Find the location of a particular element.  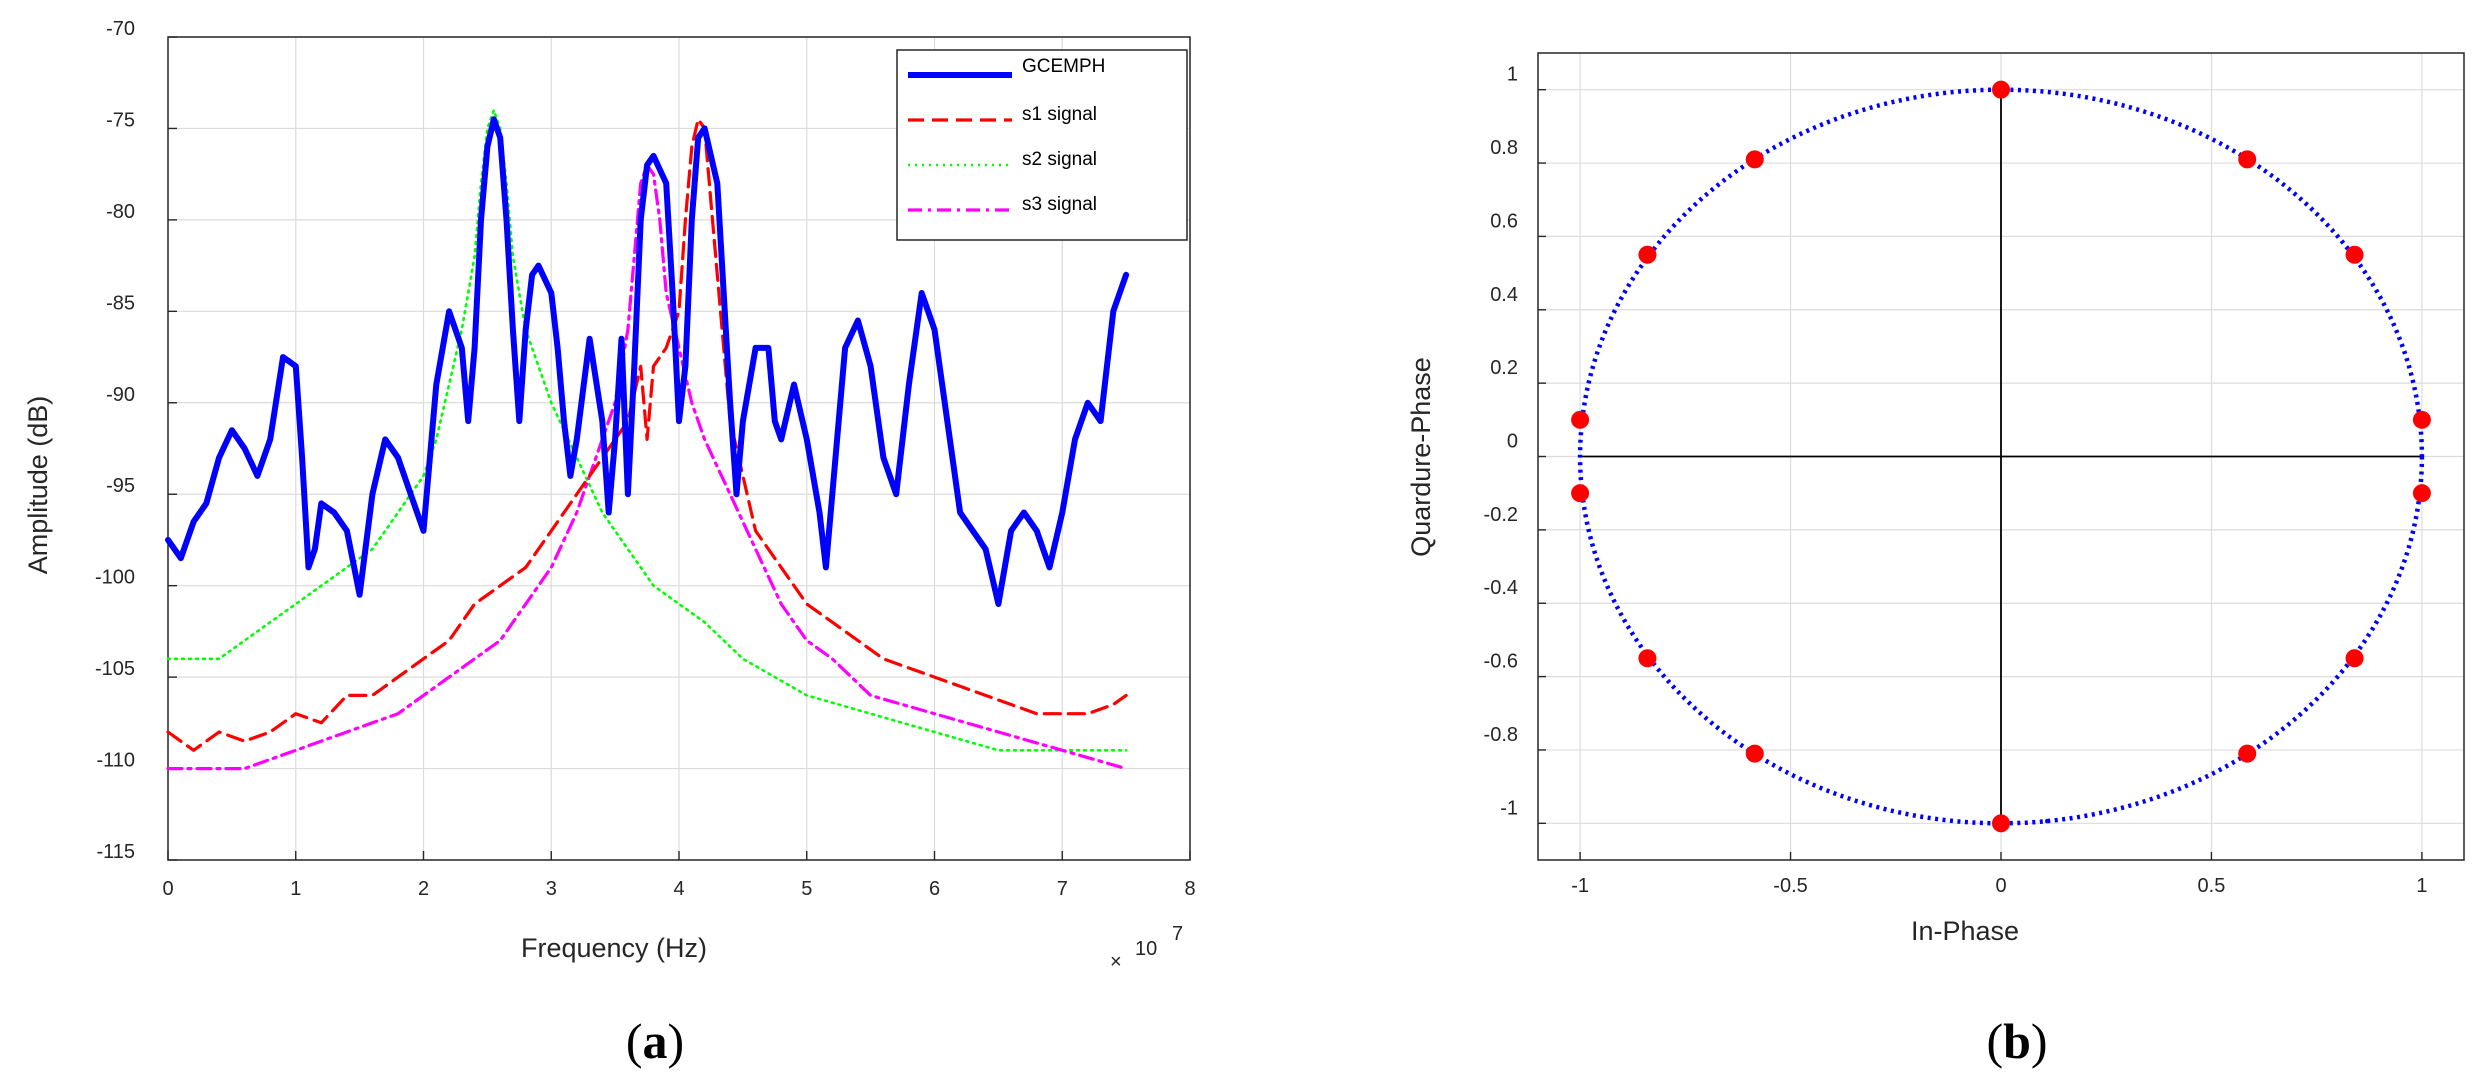

multiplier-base: 10 is located at coordinates (1146, 949).